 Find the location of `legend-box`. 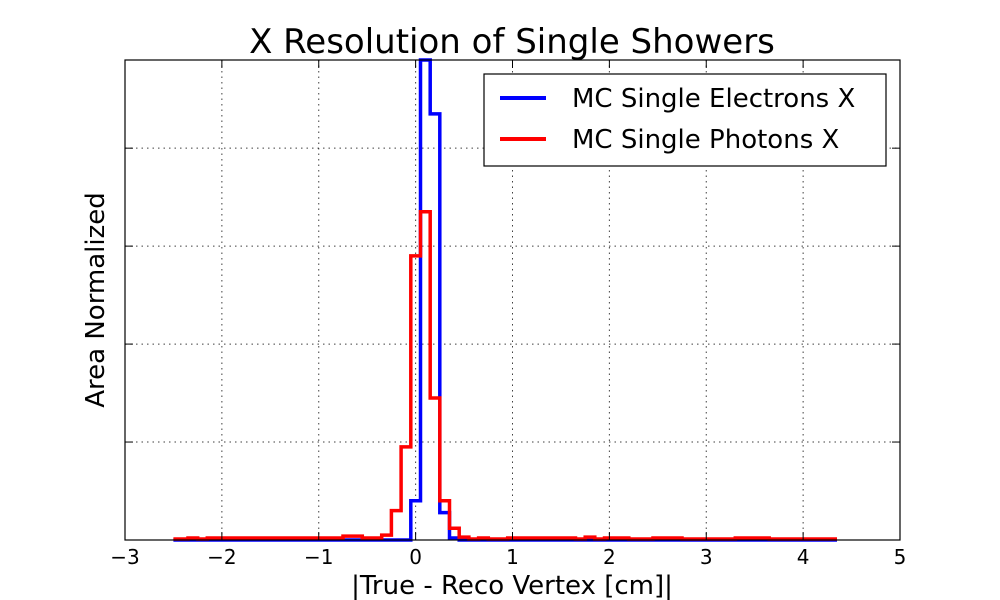

legend-box is located at coordinates (685, 120).